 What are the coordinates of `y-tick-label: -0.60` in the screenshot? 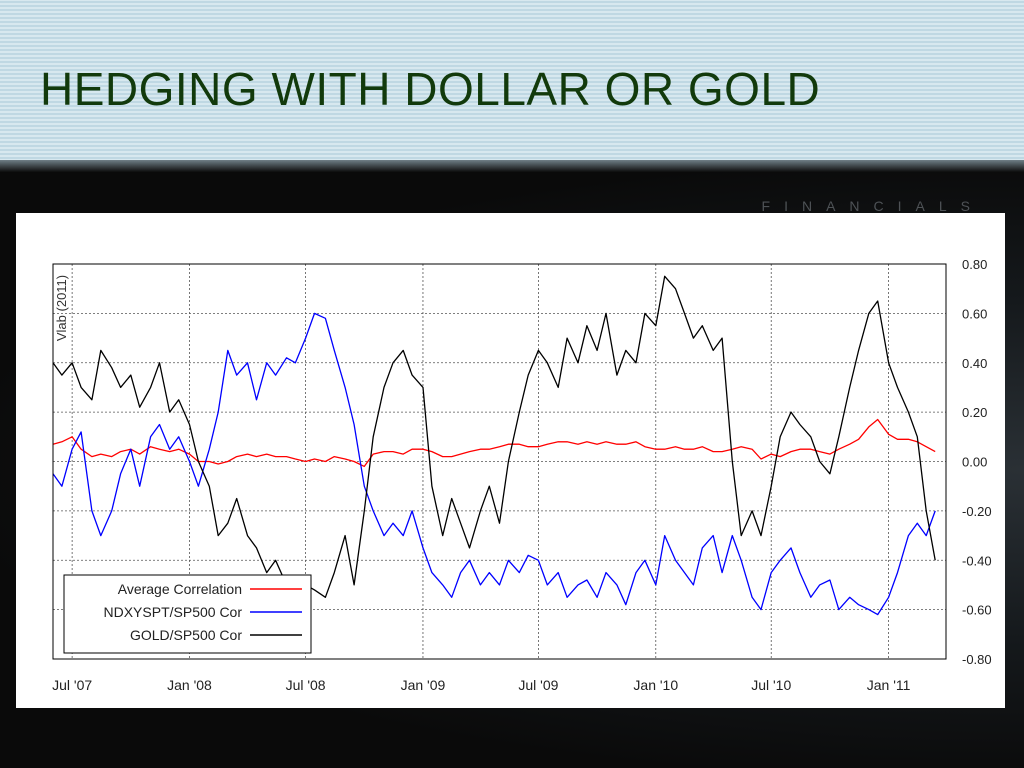 It's located at (977, 610).